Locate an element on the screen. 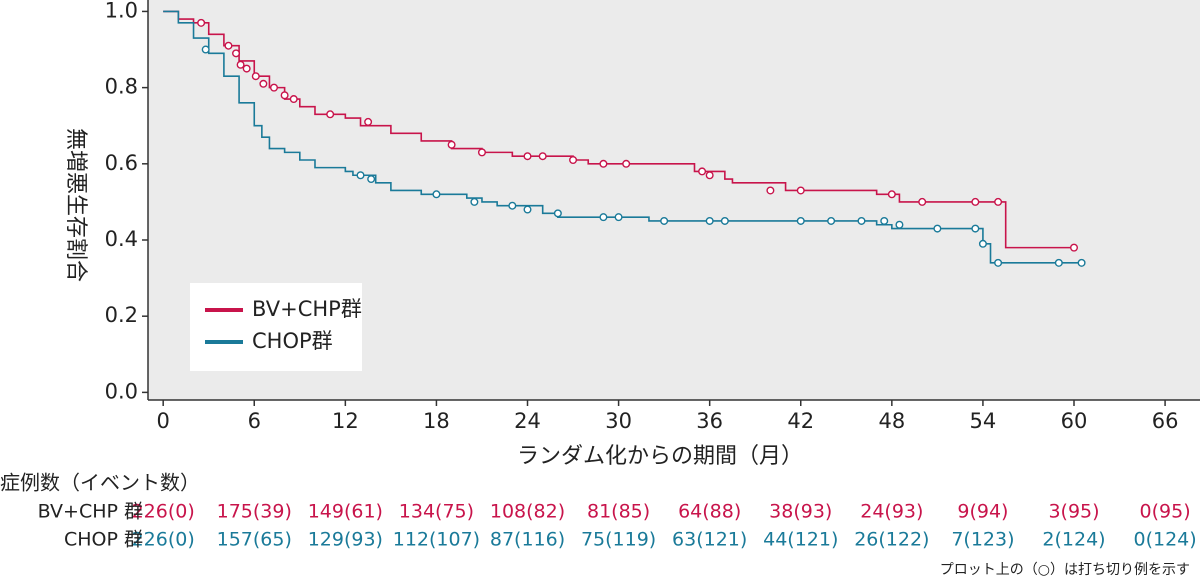 The height and width of the screenshot is (585, 1200). legend-label: CHOP群 is located at coordinates (292, 341).